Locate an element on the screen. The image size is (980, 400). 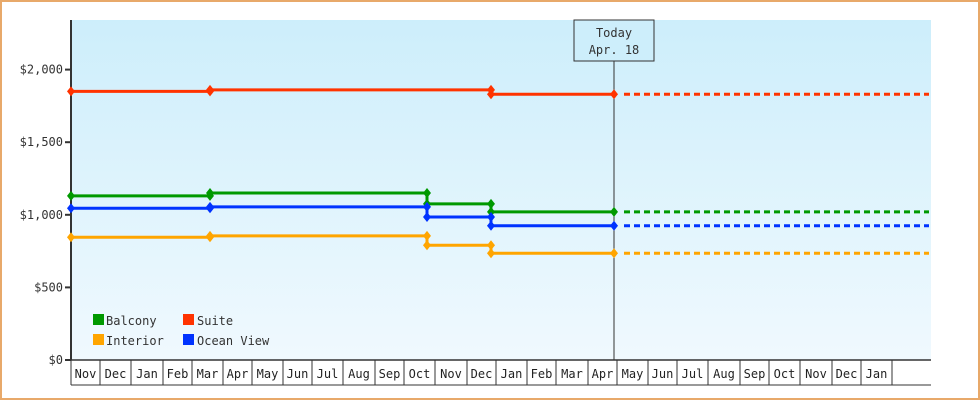
legend-label: Interior is located at coordinates (135, 341).